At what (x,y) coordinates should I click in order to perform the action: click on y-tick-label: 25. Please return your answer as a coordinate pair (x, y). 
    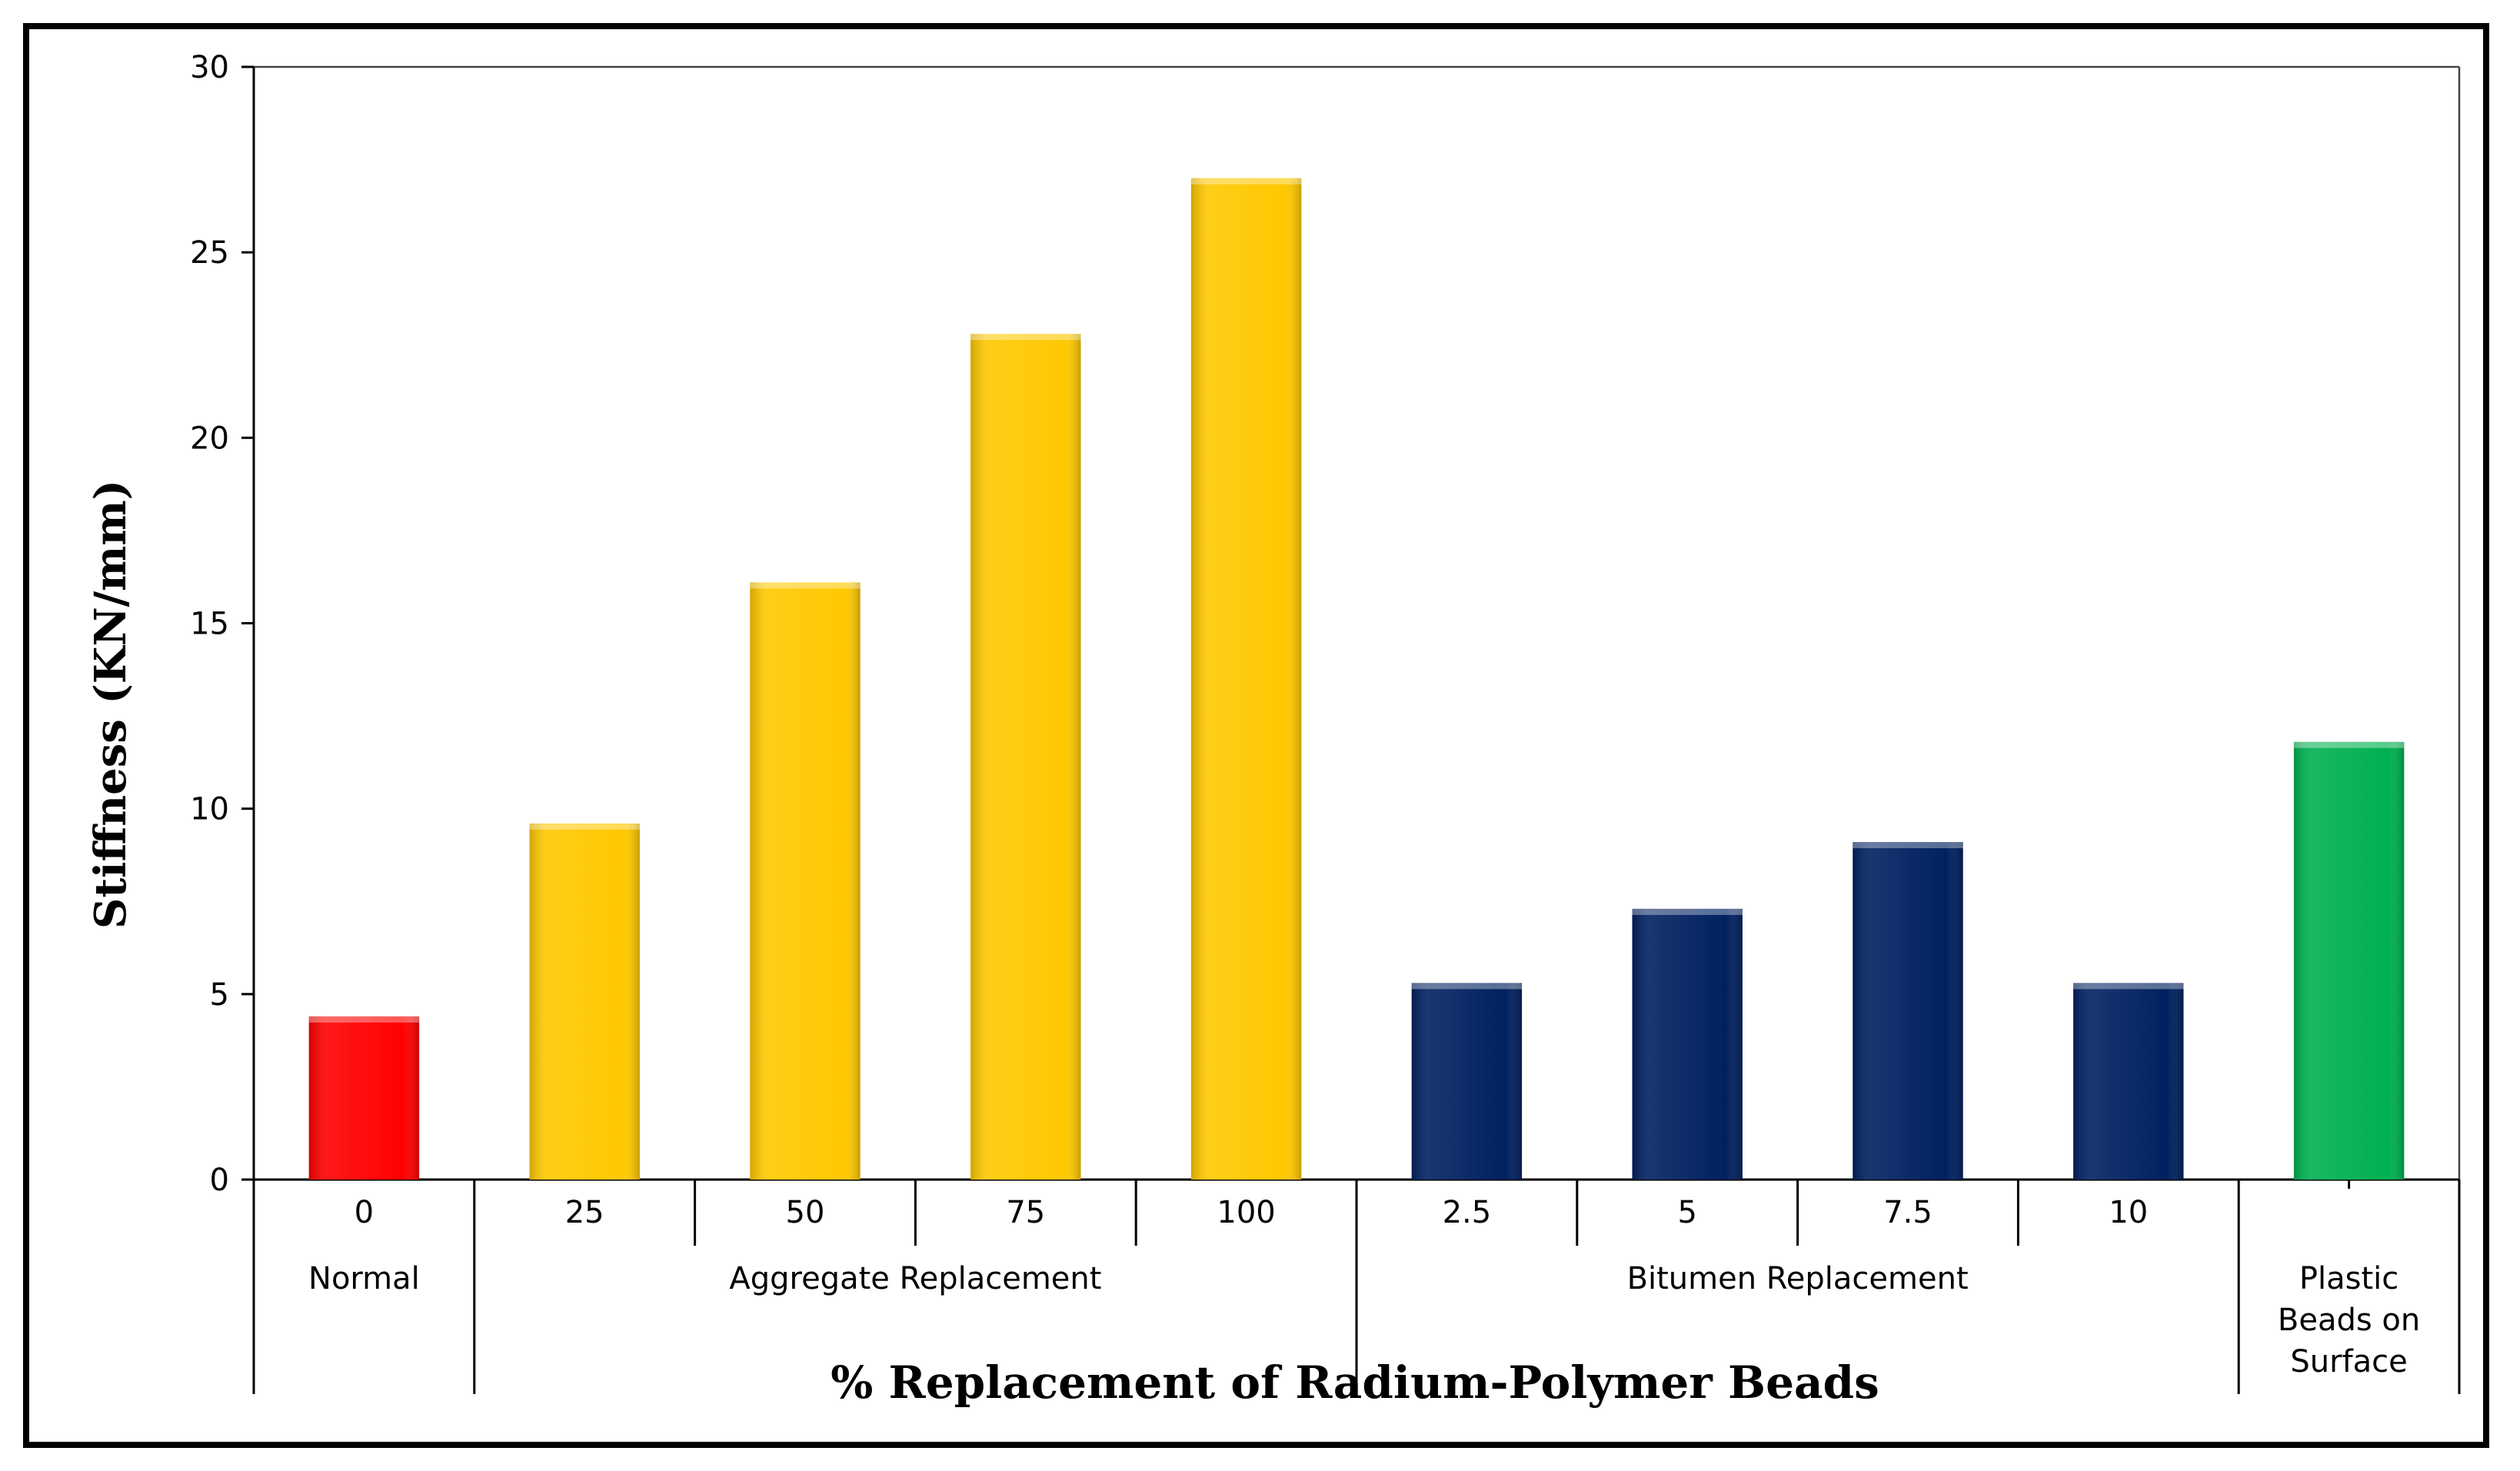
    Looking at the image, I should click on (209, 253).